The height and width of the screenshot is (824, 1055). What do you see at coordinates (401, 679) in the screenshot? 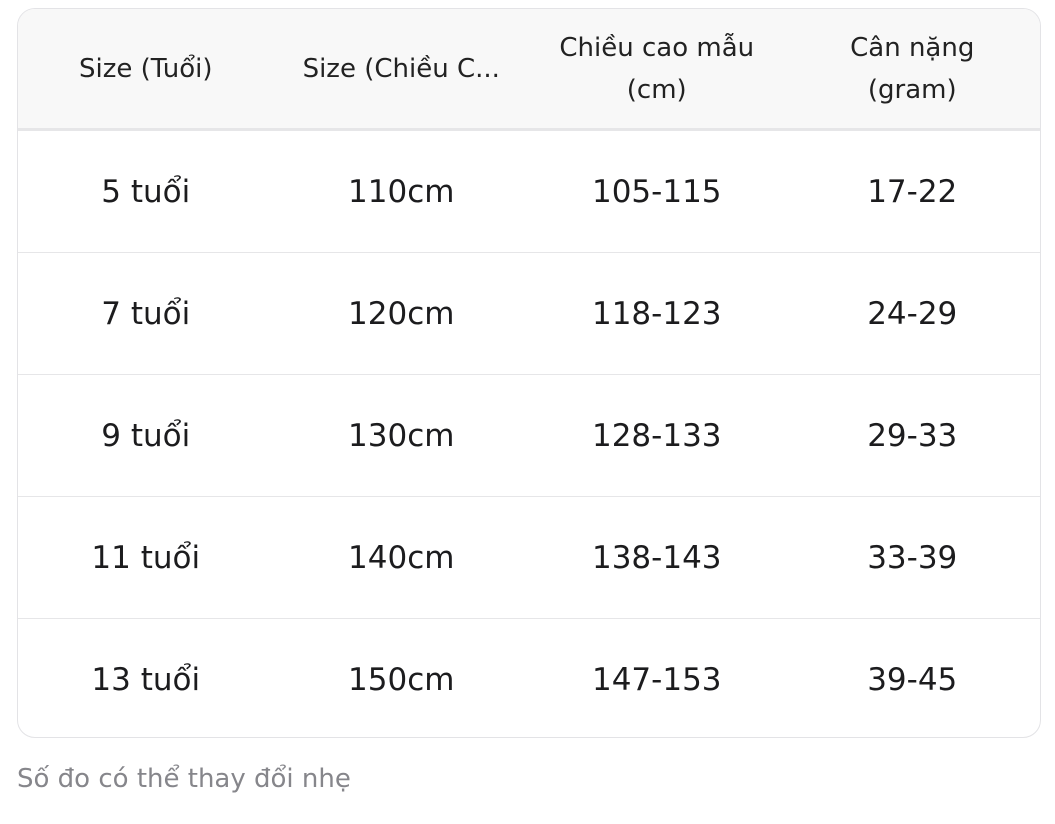
I see `table-cell: 150cm` at bounding box center [401, 679].